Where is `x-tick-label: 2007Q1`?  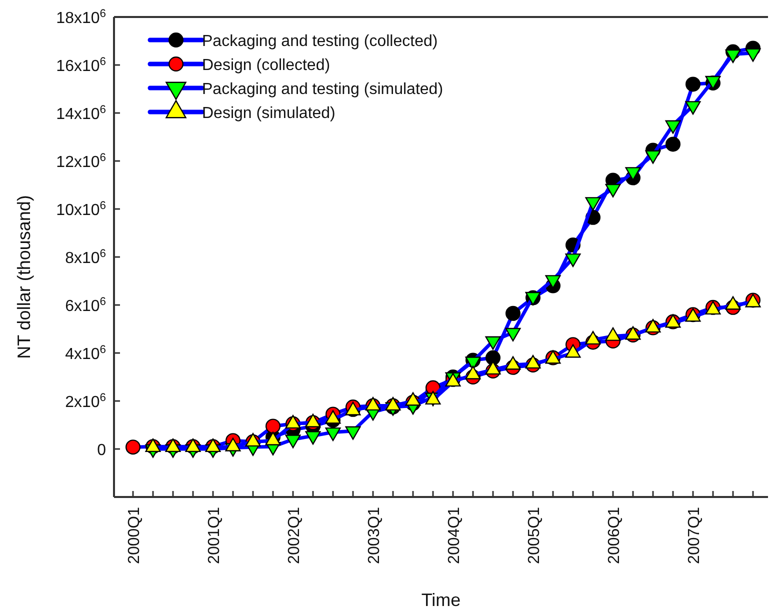 x-tick-label: 2007Q1 is located at coordinates (694, 535).